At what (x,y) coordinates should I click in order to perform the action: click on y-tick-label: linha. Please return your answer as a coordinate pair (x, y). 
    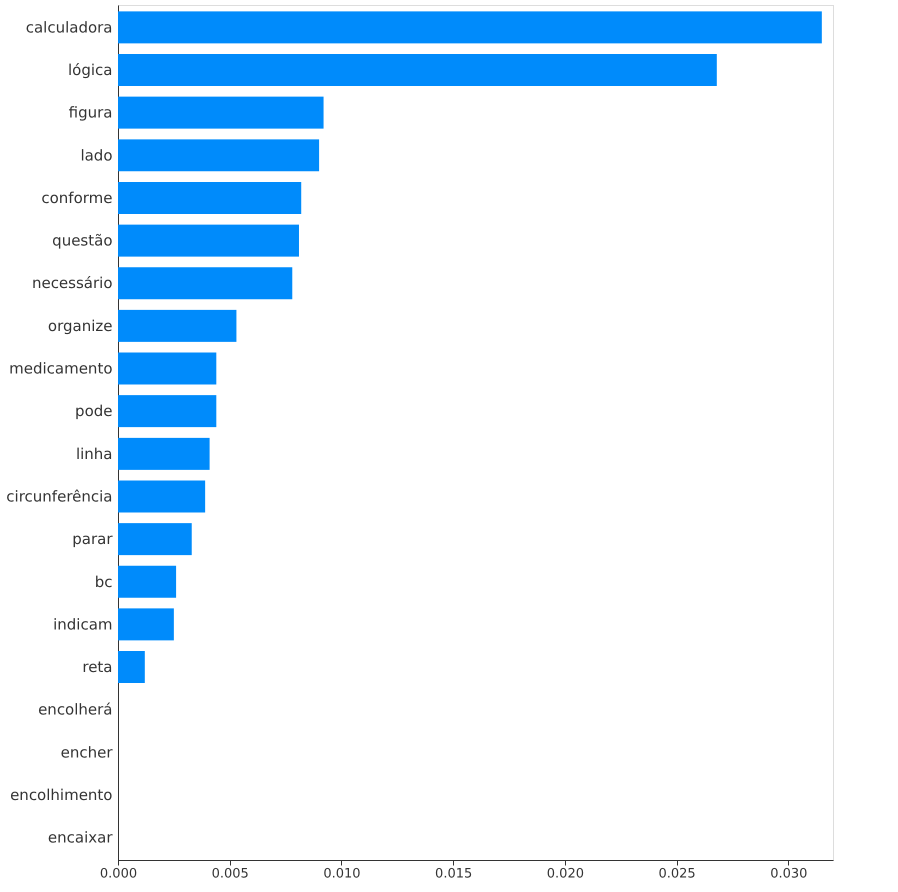
    Looking at the image, I should click on (94, 453).